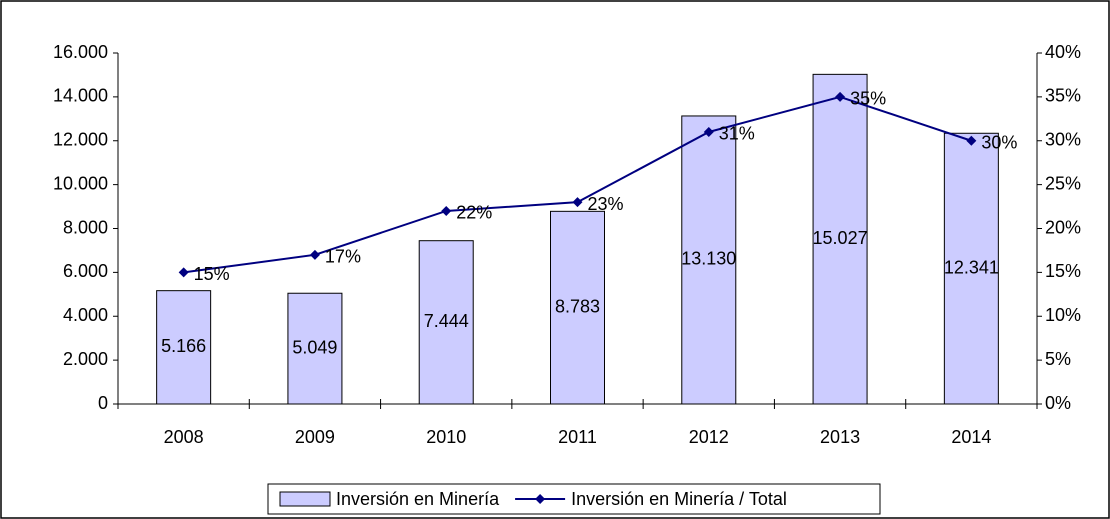  Describe the element at coordinates (315, 437) in the screenshot. I see `x-tick-label: 2009` at that location.